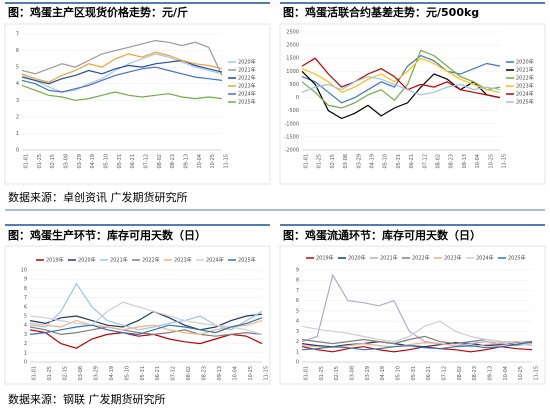  What do you see at coordinates (291, 124) in the screenshot?
I see `y-tick-label: -1000` at bounding box center [291, 124].